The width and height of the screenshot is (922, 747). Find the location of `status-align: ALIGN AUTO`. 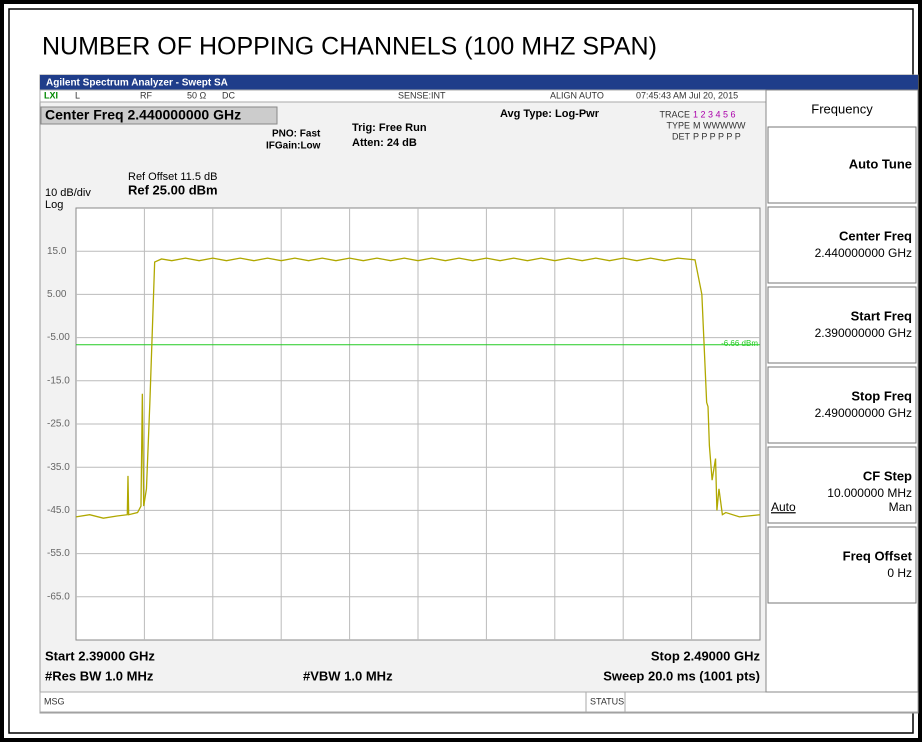

status-align: ALIGN AUTO is located at coordinates (577, 95).